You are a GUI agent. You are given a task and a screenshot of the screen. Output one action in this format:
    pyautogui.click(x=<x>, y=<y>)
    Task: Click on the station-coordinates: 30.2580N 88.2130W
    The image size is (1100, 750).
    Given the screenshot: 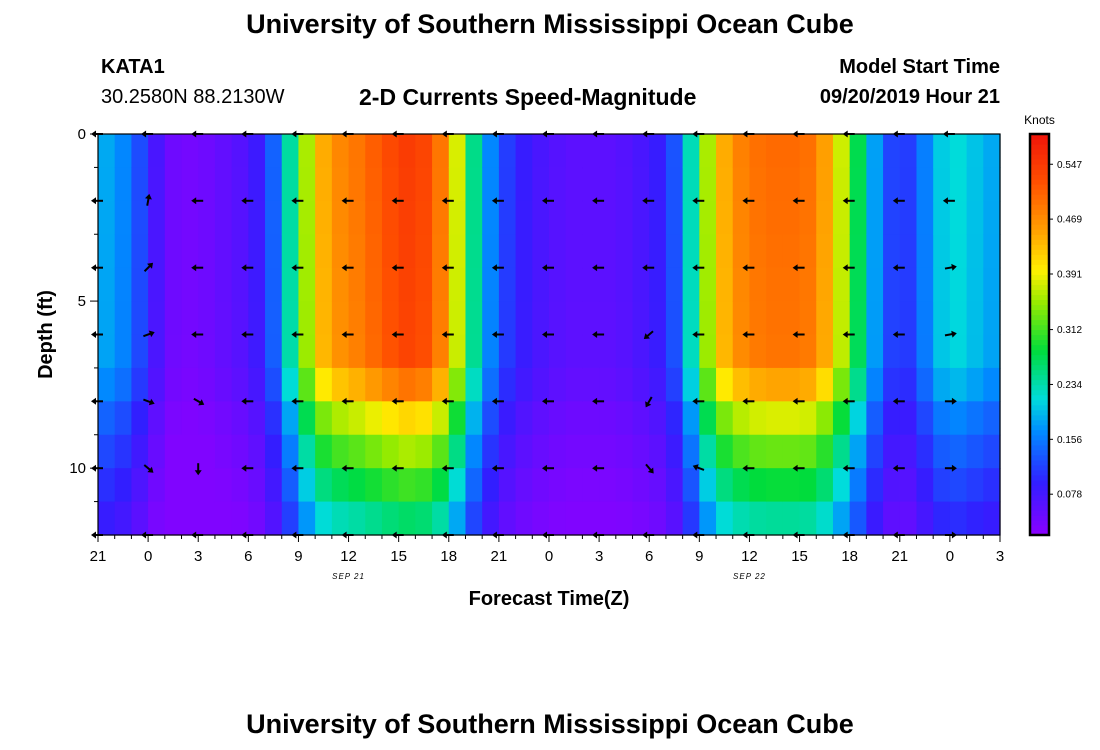 What is the action you would take?
    pyautogui.click(x=193, y=97)
    